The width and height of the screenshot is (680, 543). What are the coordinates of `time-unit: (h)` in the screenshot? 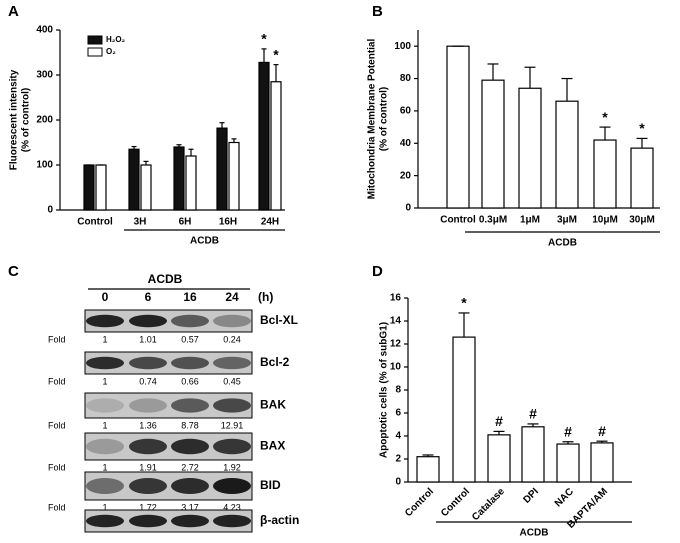 It's located at (265, 297).